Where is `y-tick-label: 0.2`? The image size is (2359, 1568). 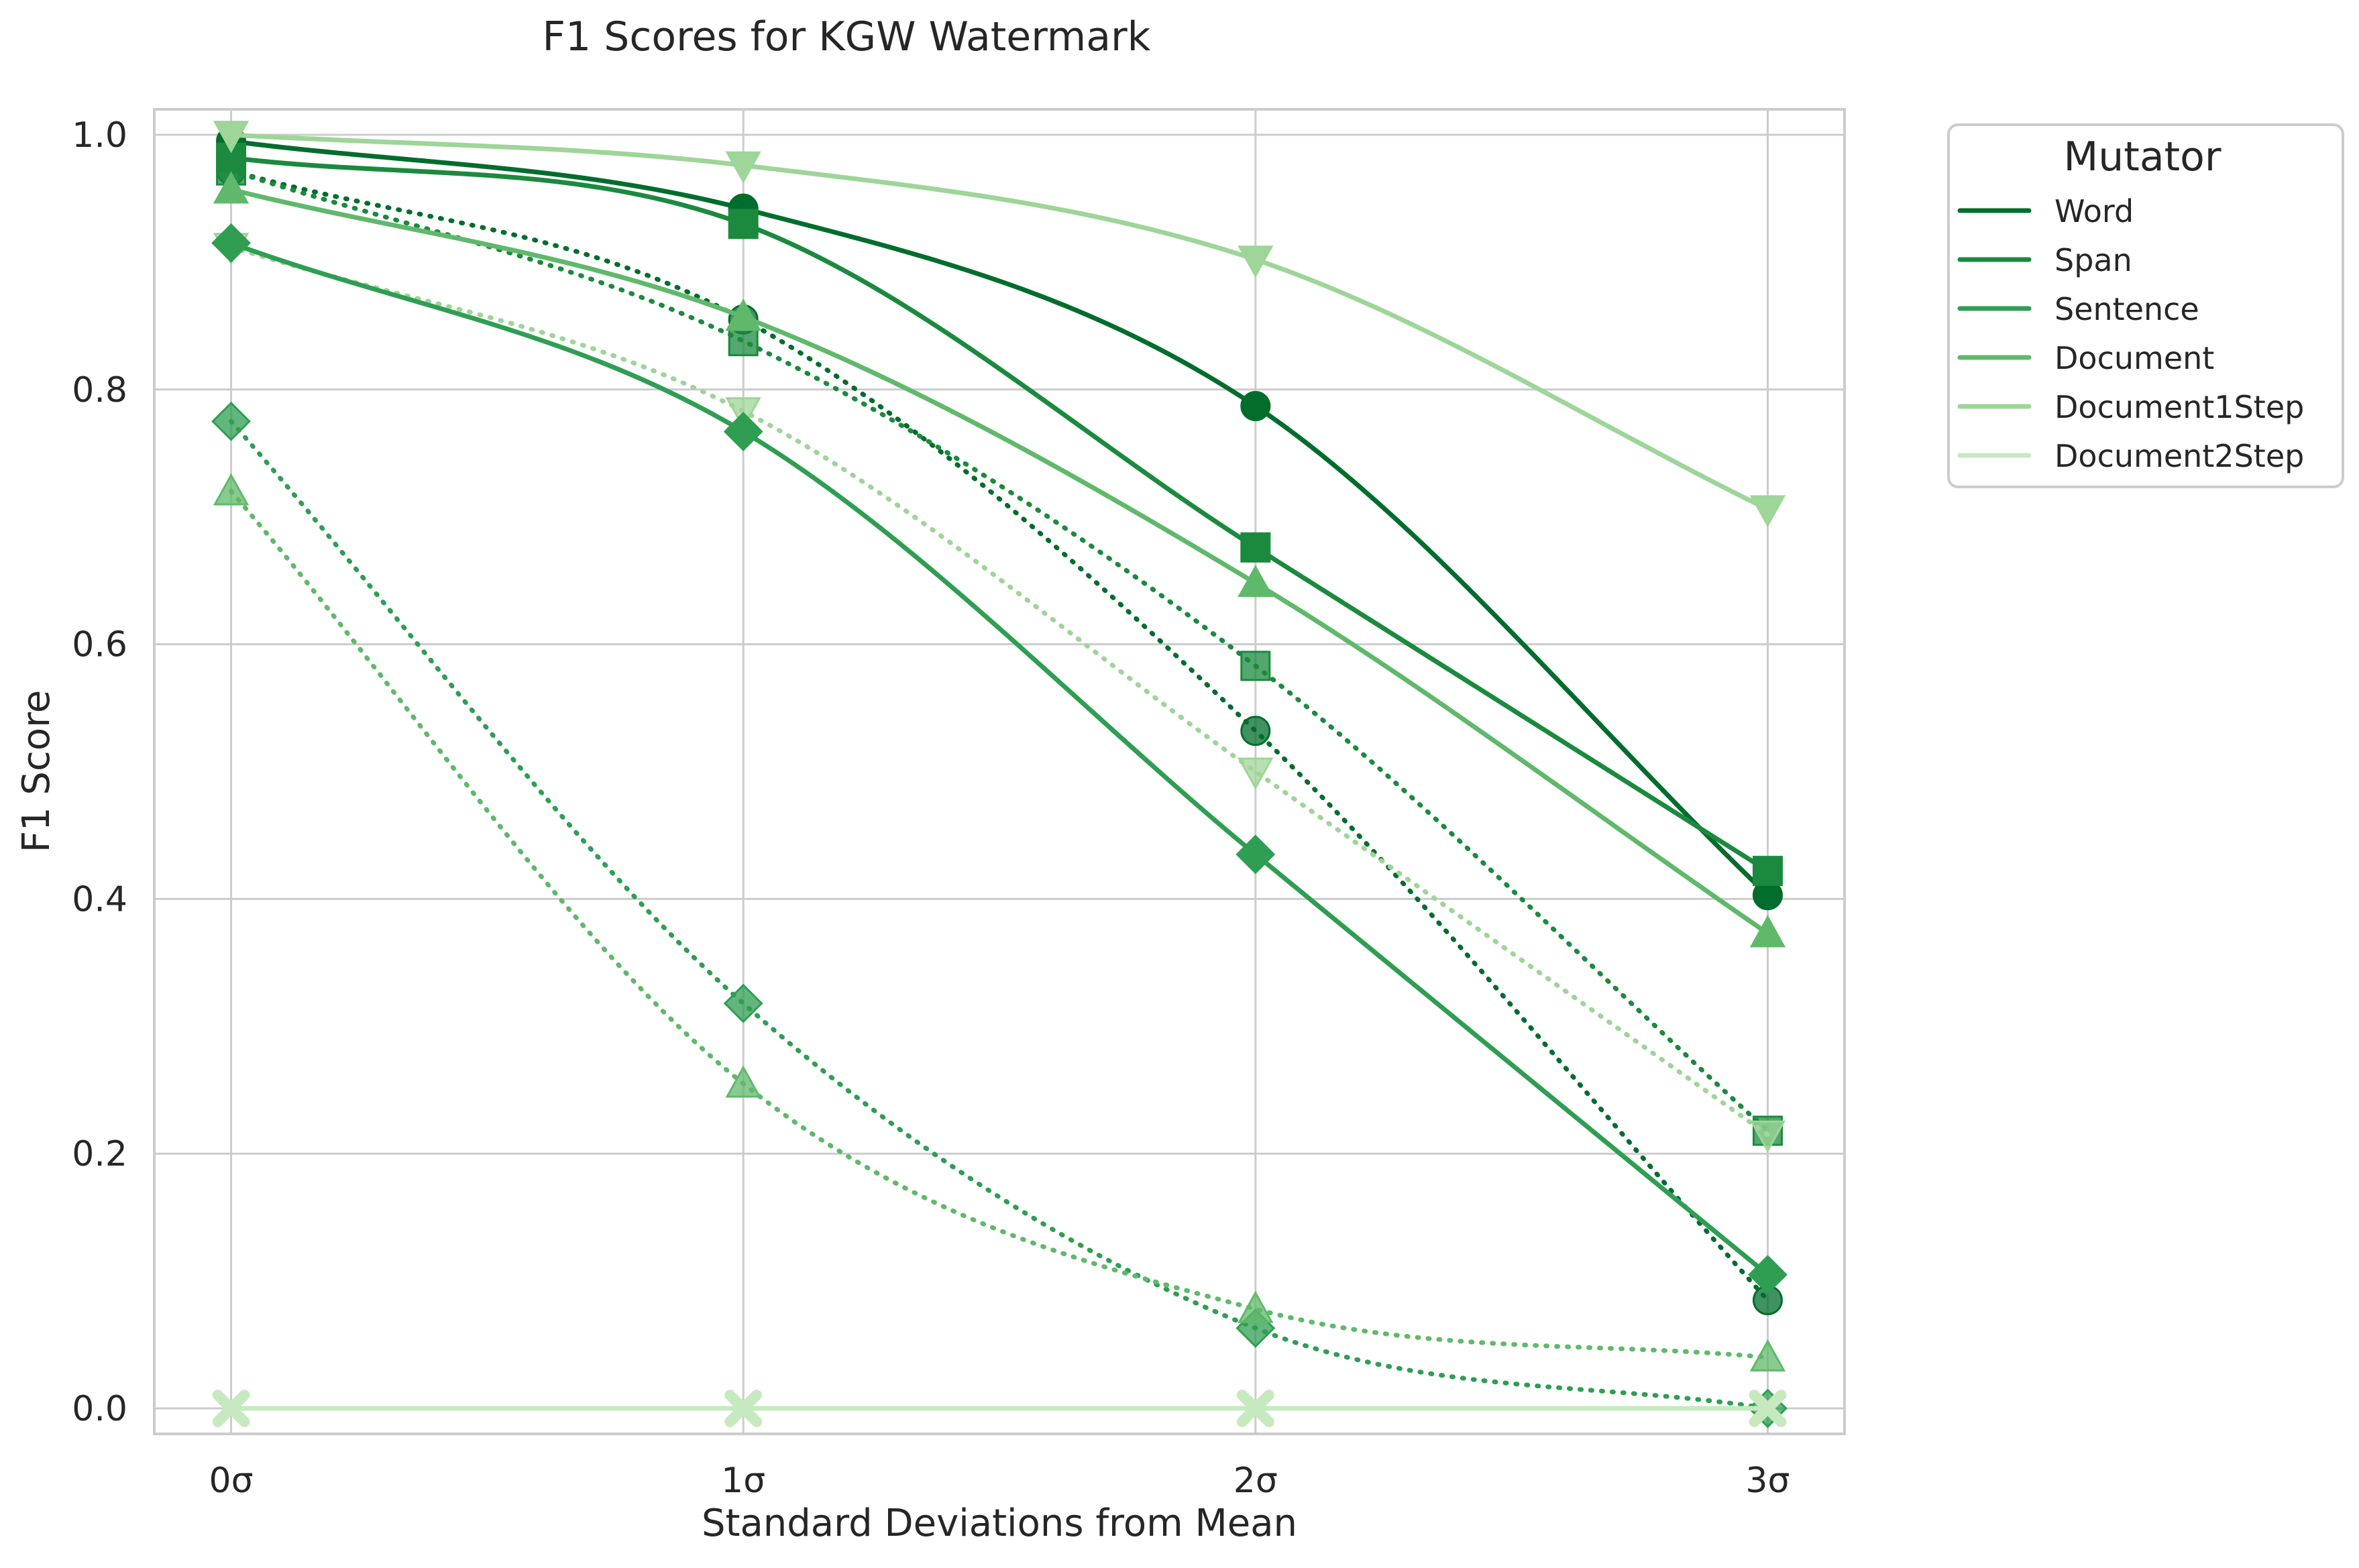
y-tick-label: 0.2 is located at coordinates (99, 1154).